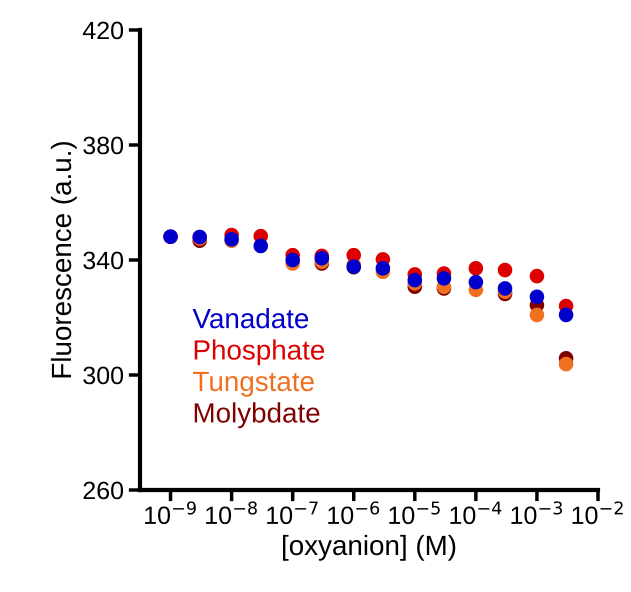 This screenshot has height=592, width=631. I want to click on y-tick-label: 300, so click(103, 375).